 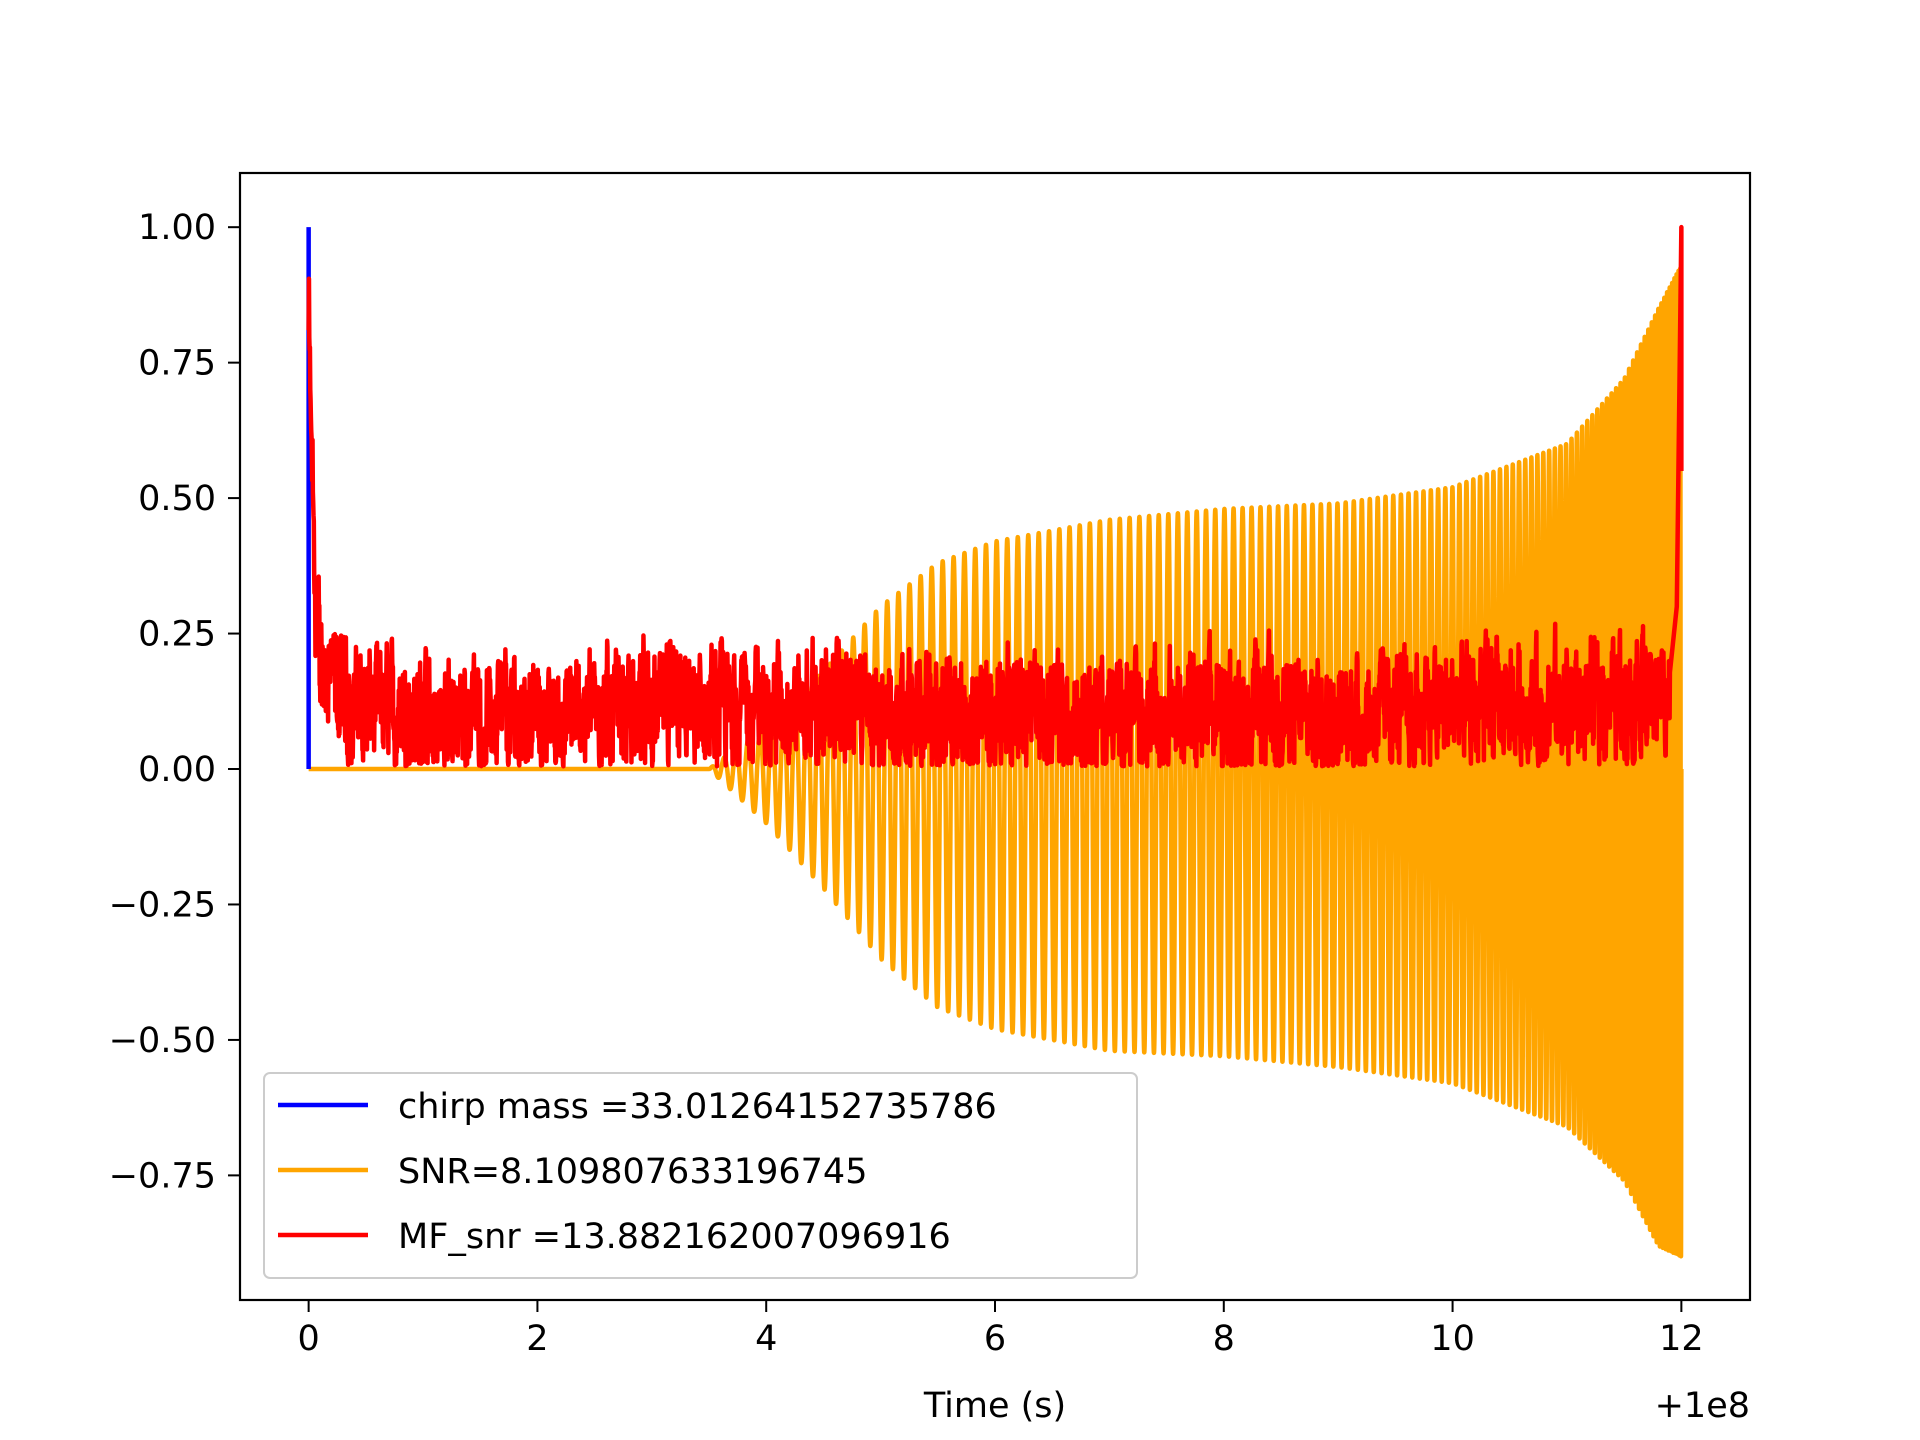 I want to click on y-tick-label: 0.00, so click(x=177, y=770).